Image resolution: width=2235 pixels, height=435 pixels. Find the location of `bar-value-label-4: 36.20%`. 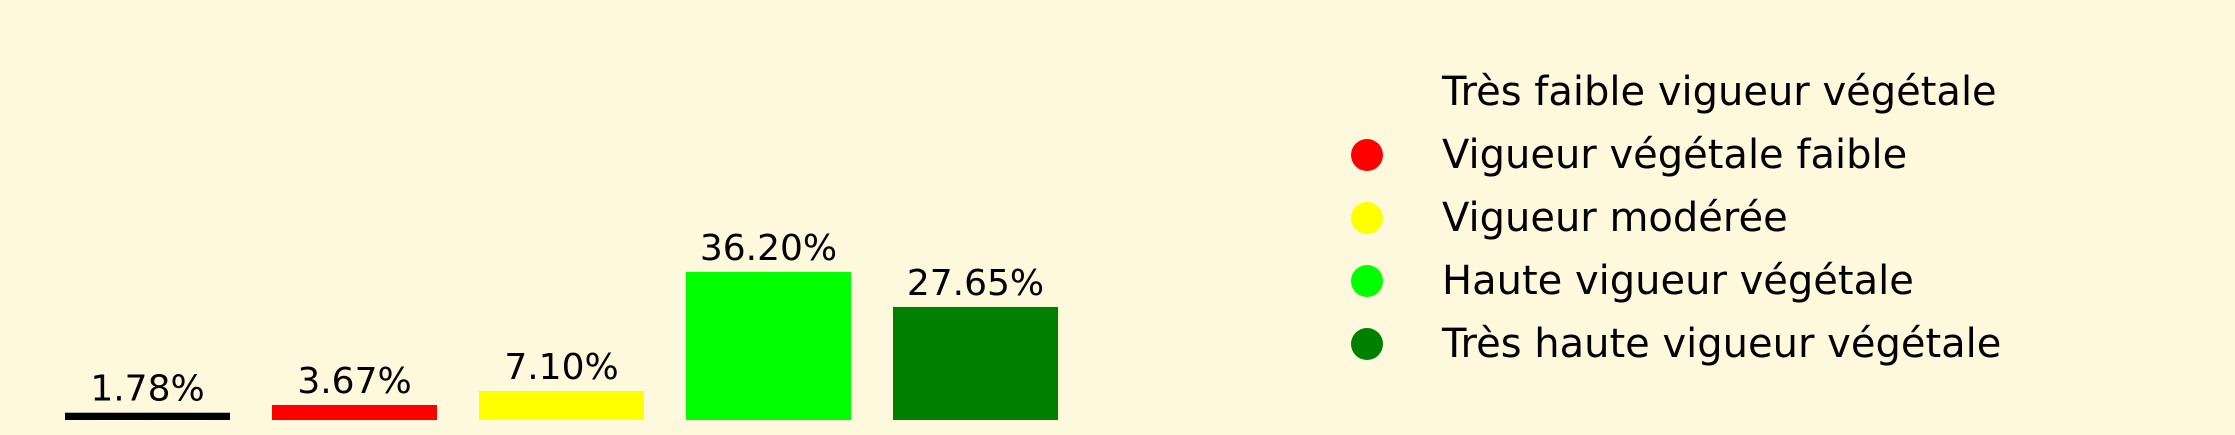

bar-value-label-4: 36.20% is located at coordinates (768, 248).